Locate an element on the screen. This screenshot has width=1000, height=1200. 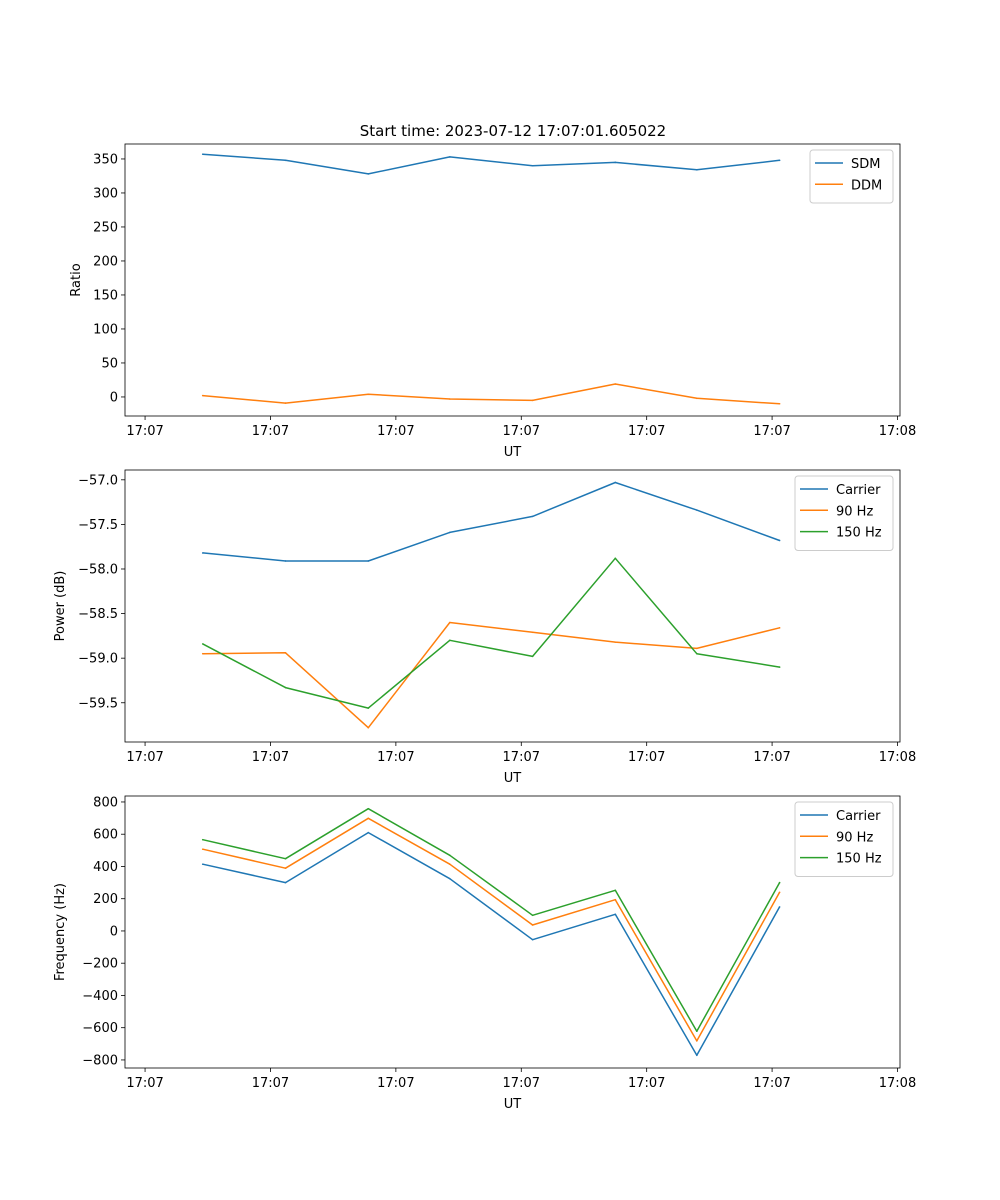
y-tick-label: 400 is located at coordinates (105, 867).